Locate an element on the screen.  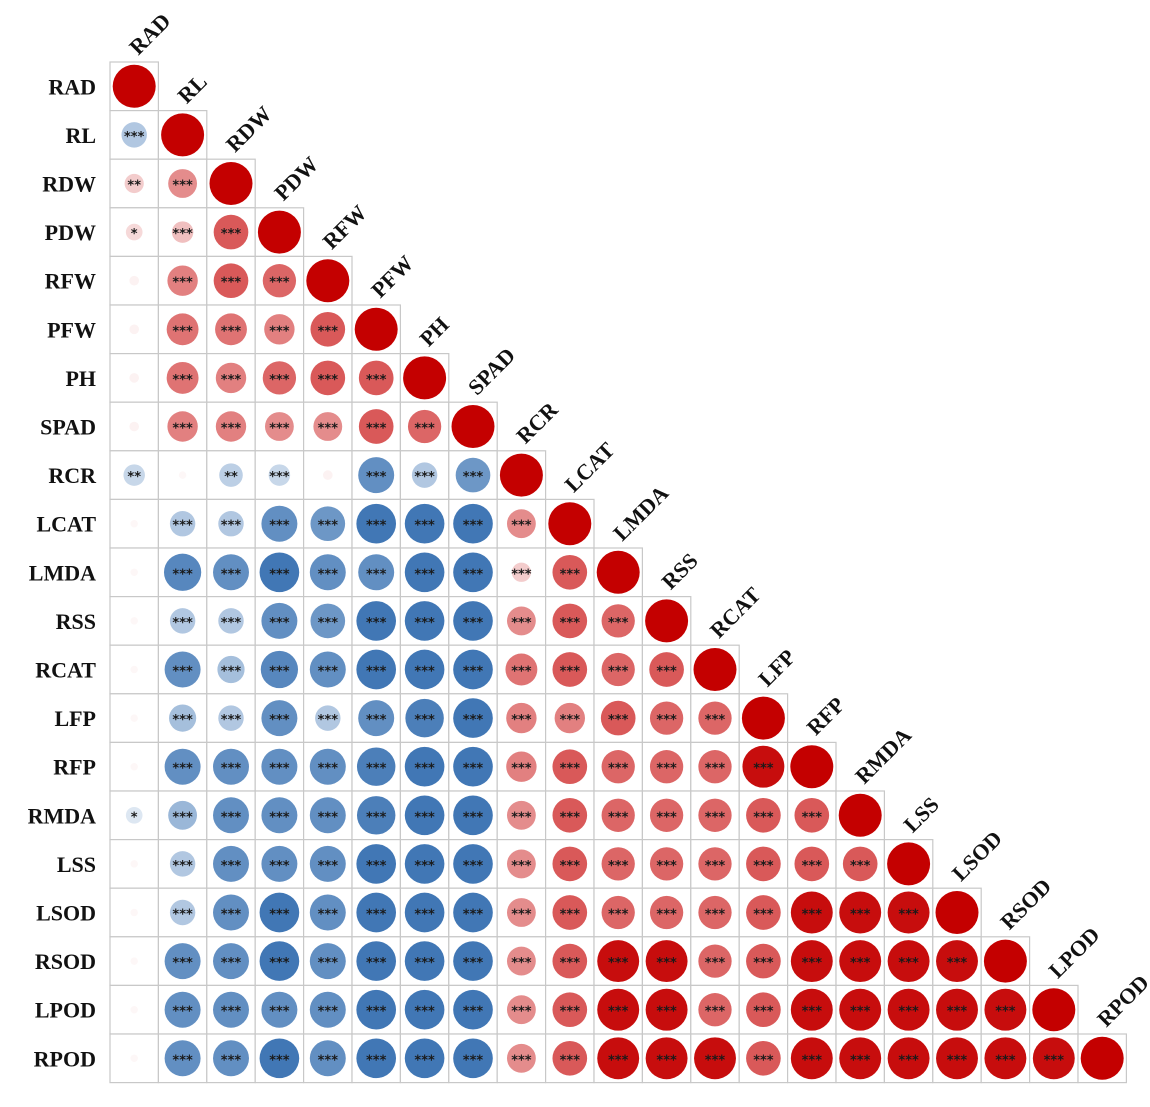
significance-mark-lss-rl: *** is located at coordinates (182, 866).